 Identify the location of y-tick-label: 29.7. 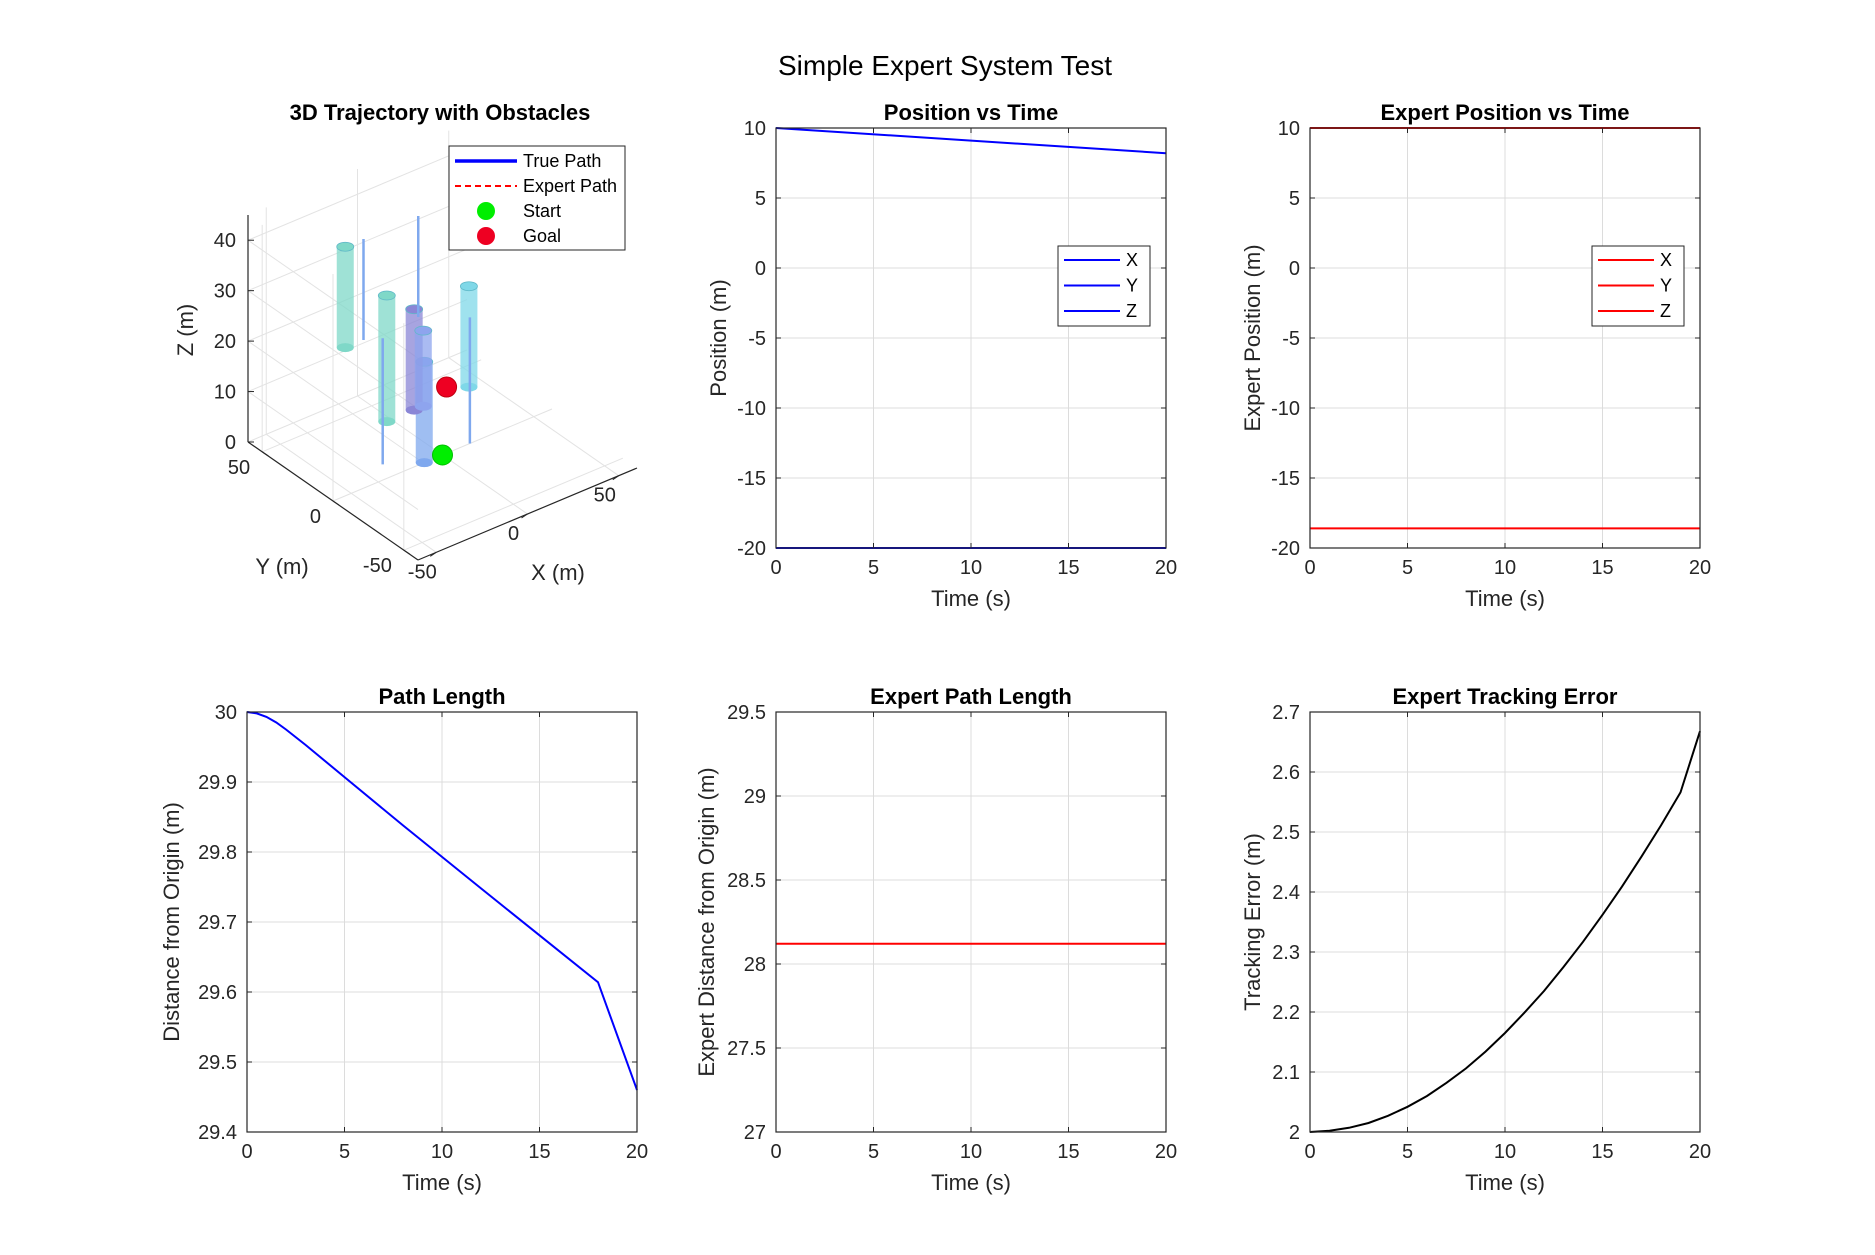
(217, 923).